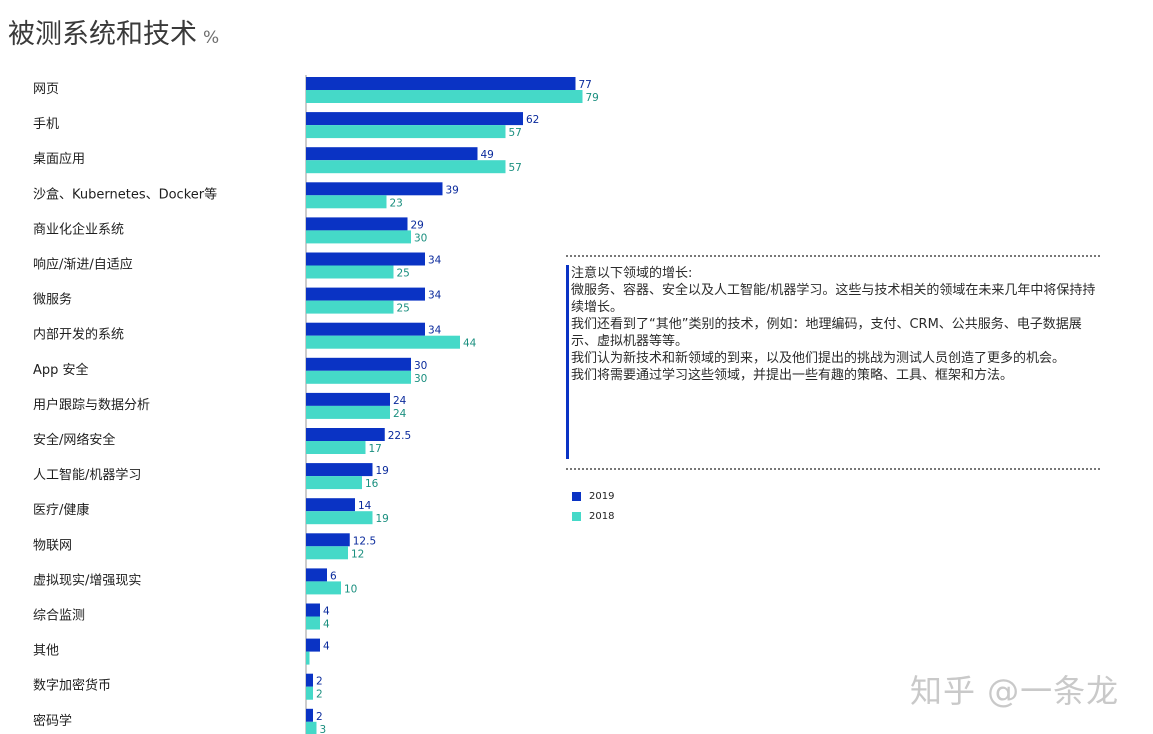  What do you see at coordinates (52, 545) in the screenshot?
I see `category-label: 物联网` at bounding box center [52, 545].